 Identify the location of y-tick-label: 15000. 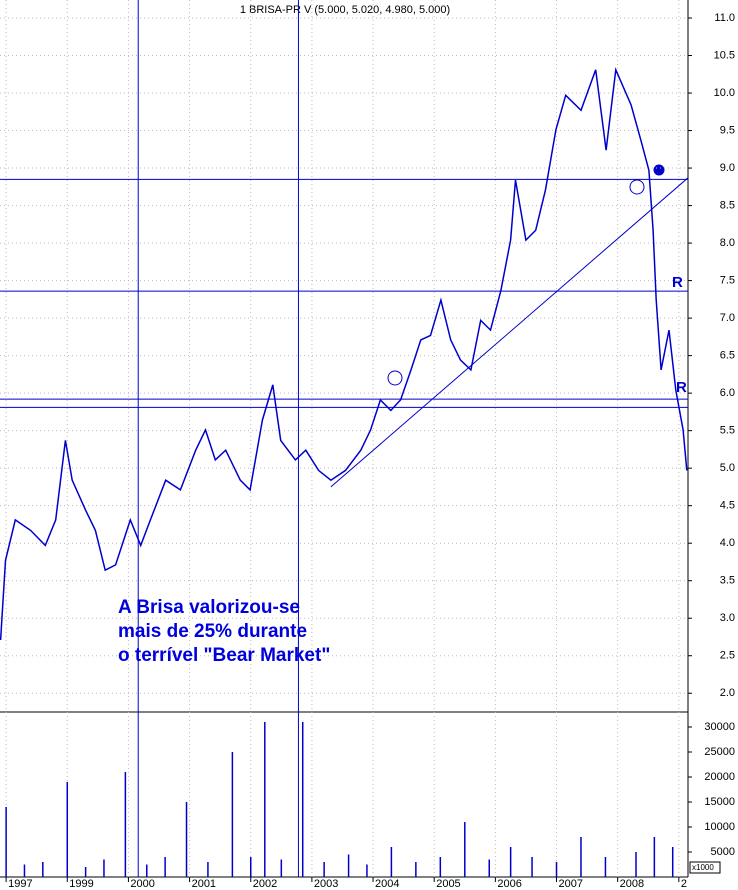
(719, 802).